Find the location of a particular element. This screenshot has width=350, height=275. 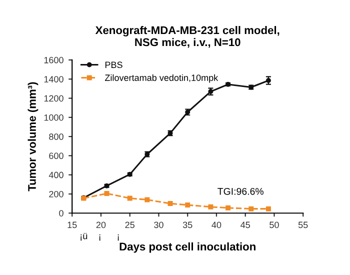

x-tick-label: 25 is located at coordinates (129, 225).